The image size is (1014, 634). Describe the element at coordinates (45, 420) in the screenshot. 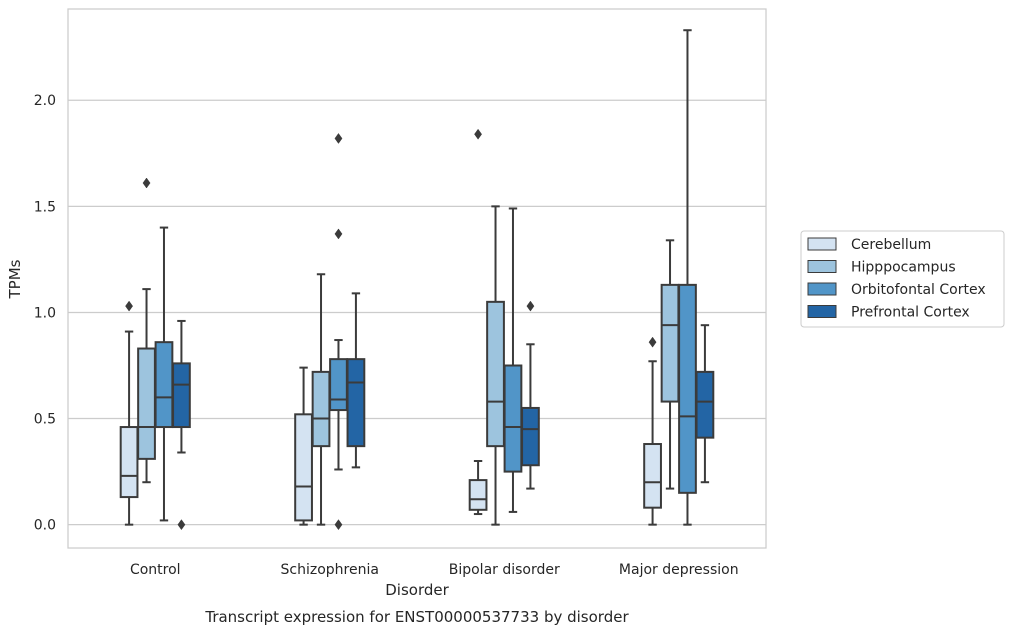

I see `y-tick-label: 0.5` at that location.